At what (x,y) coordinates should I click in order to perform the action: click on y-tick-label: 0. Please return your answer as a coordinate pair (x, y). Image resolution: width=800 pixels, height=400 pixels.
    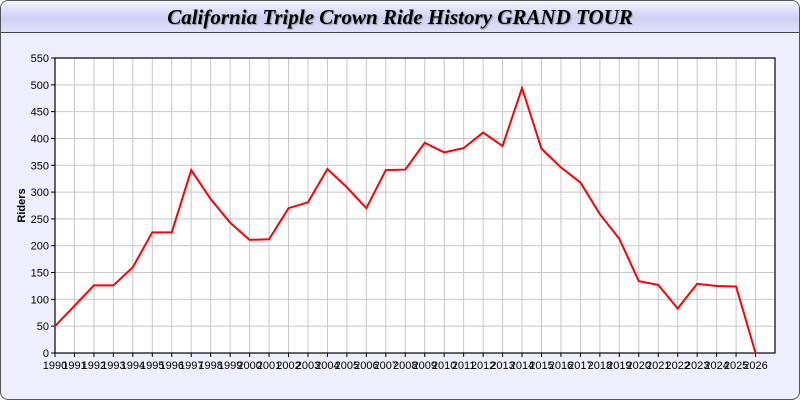
    Looking at the image, I should click on (46, 354).